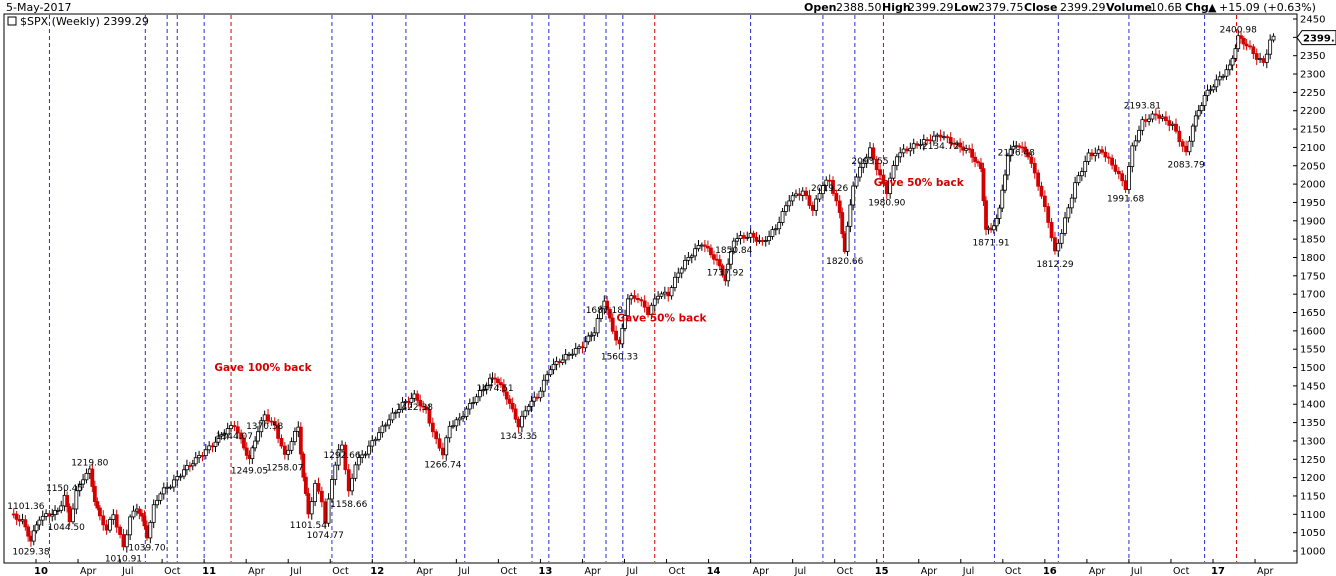 The image size is (1336, 576). What do you see at coordinates (30, 552) in the screenshot?
I see `price-label-1: 1029.38` at bounding box center [30, 552].